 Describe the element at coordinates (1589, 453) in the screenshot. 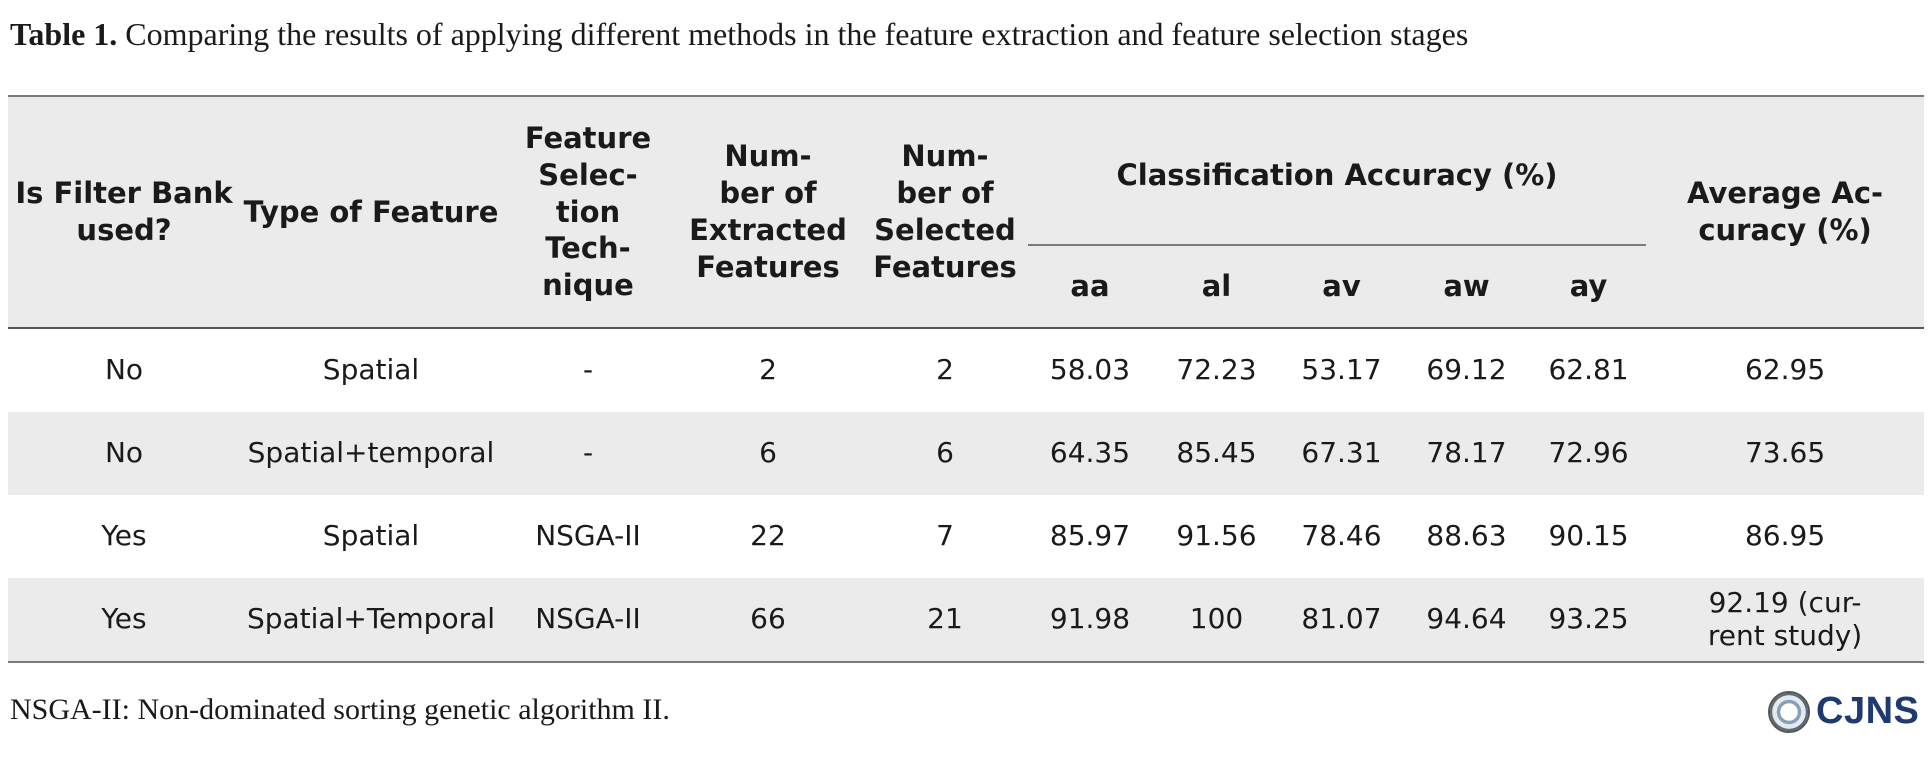

I see `cell-ay: 72.96` at that location.